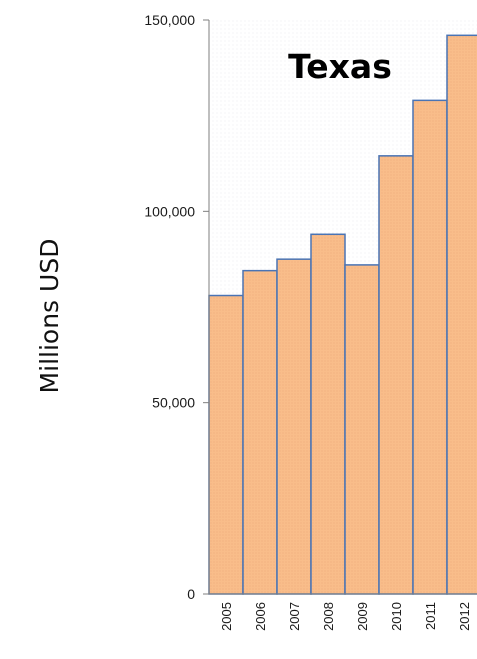 This screenshot has width=477, height=659. I want to click on x-tick-label: 2007, so click(294, 616).